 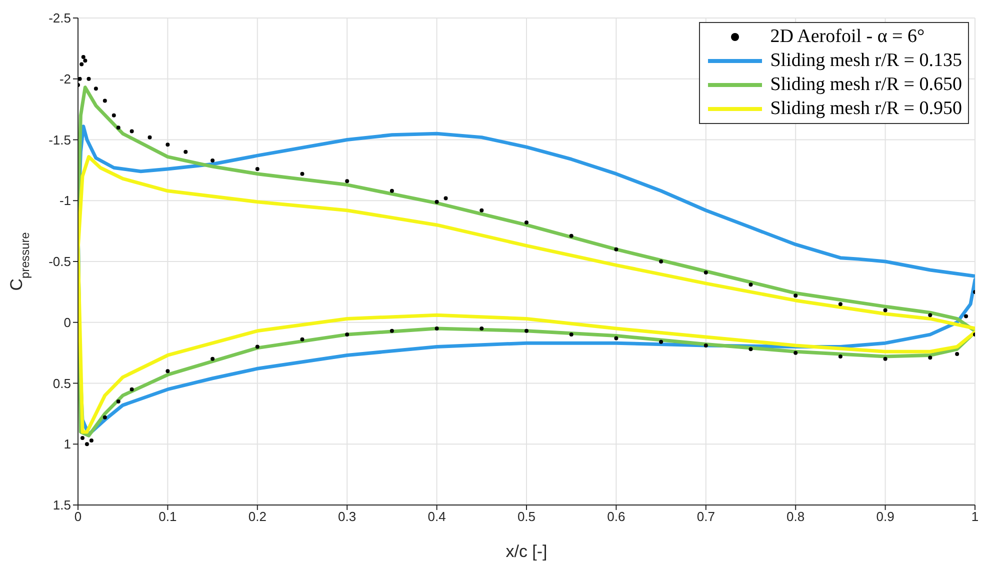 I want to click on x-tick-label: 0.4, so click(x=437, y=516).